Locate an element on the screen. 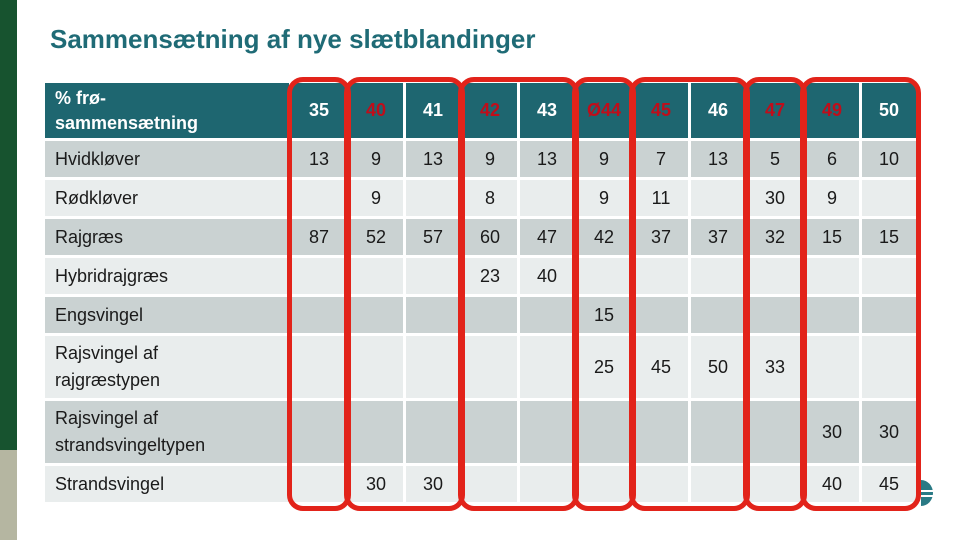 Image resolution: width=960 pixels, height=540 pixels. value-cell: 47 is located at coordinates (547, 237).